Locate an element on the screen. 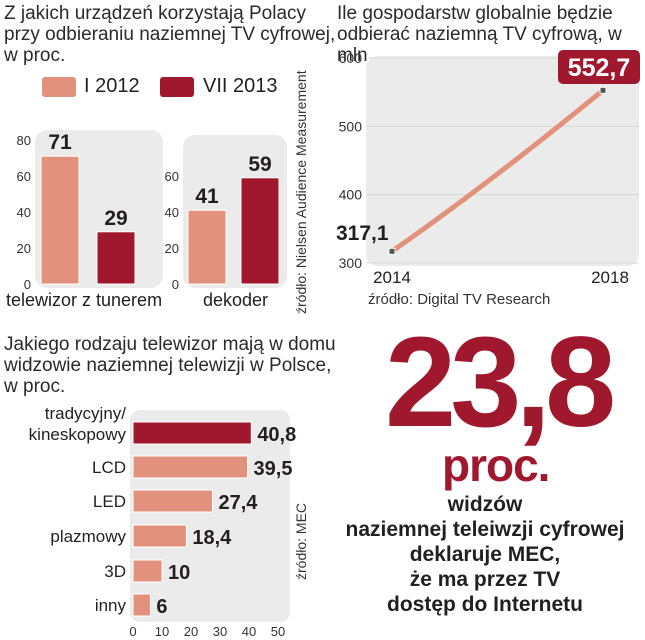 The height and width of the screenshot is (640, 645). statement-line: widzów is located at coordinates (485, 504).